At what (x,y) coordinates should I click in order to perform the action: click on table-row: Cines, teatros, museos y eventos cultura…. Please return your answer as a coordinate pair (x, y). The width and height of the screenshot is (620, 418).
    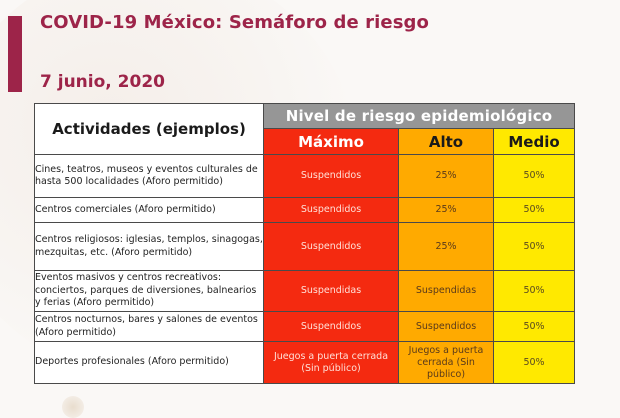
    Looking at the image, I should click on (305, 176).